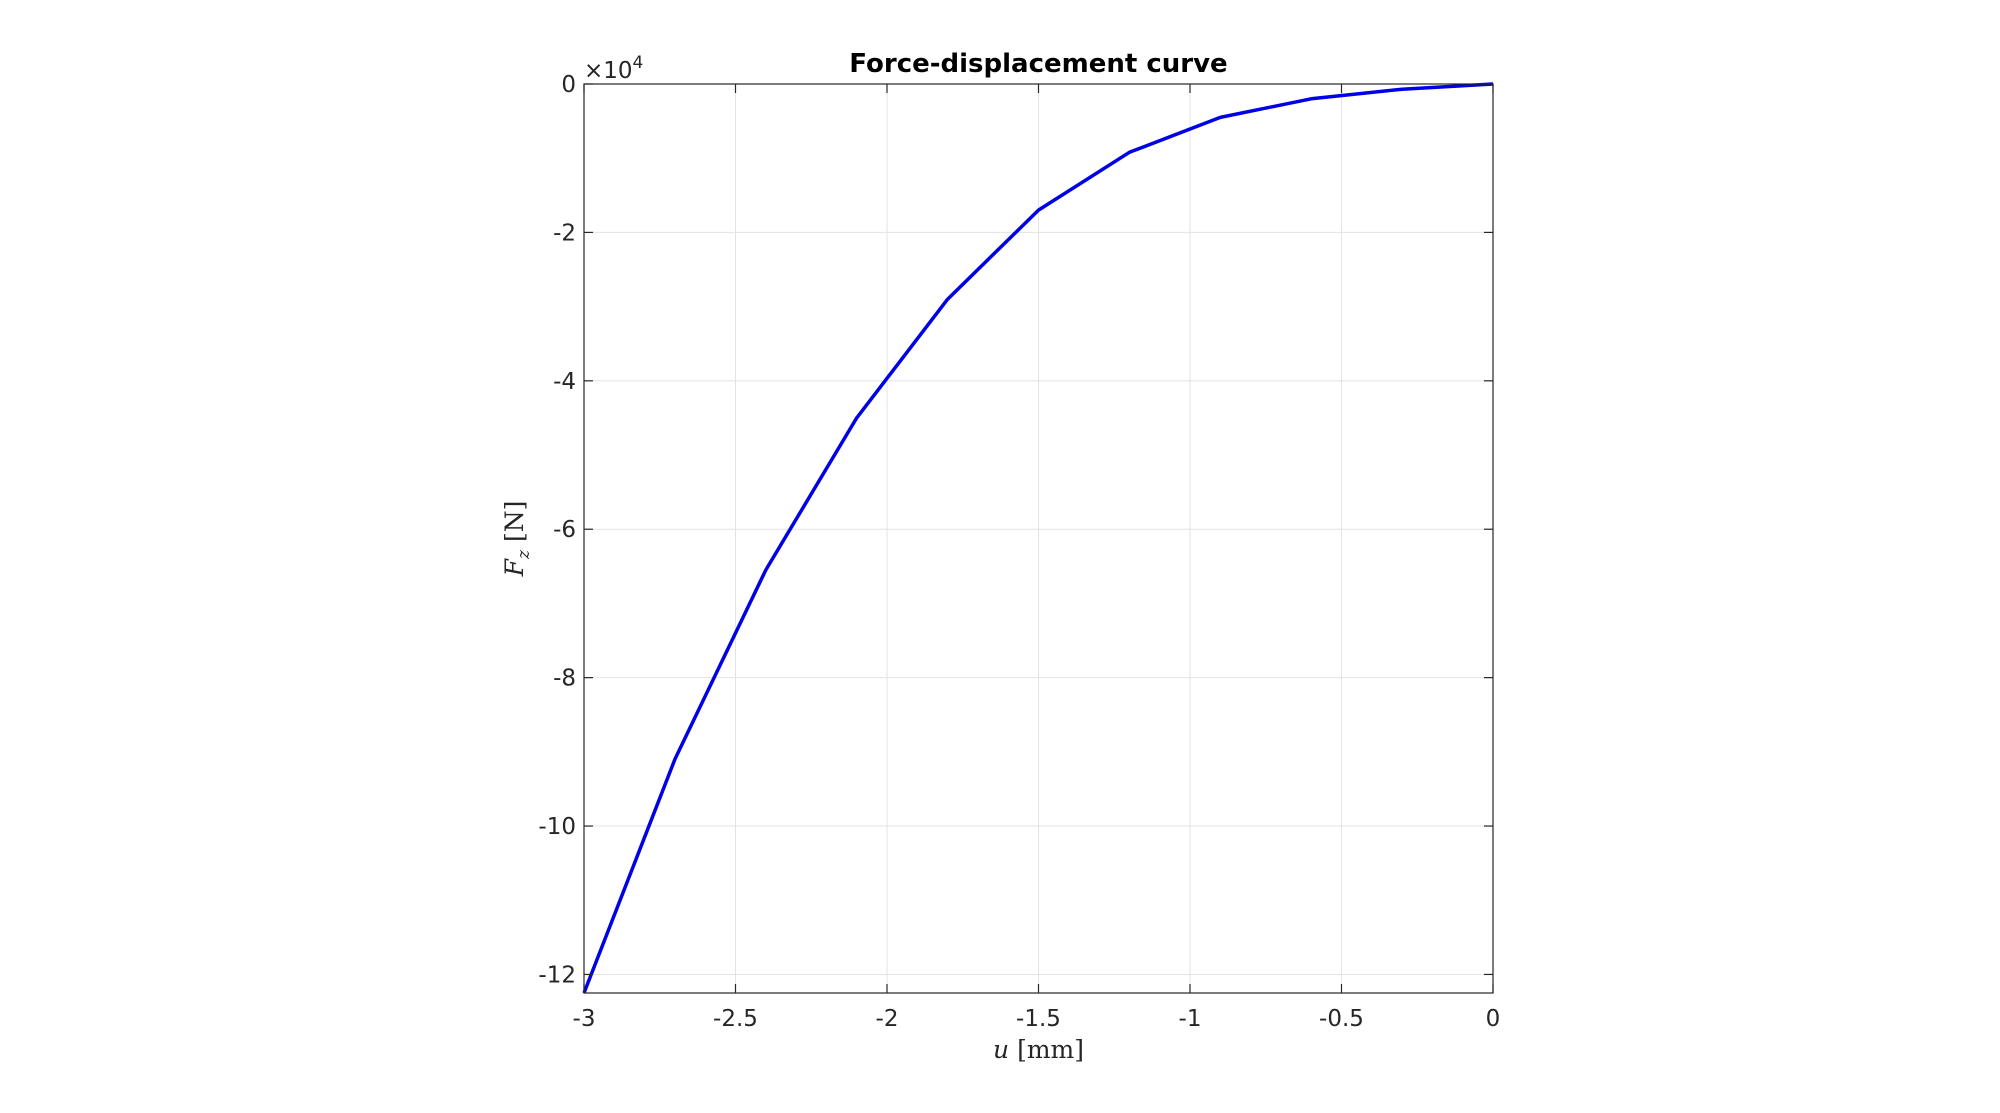  I want to click on y-axis-exponent: ×10⁴, so click(613, 68).